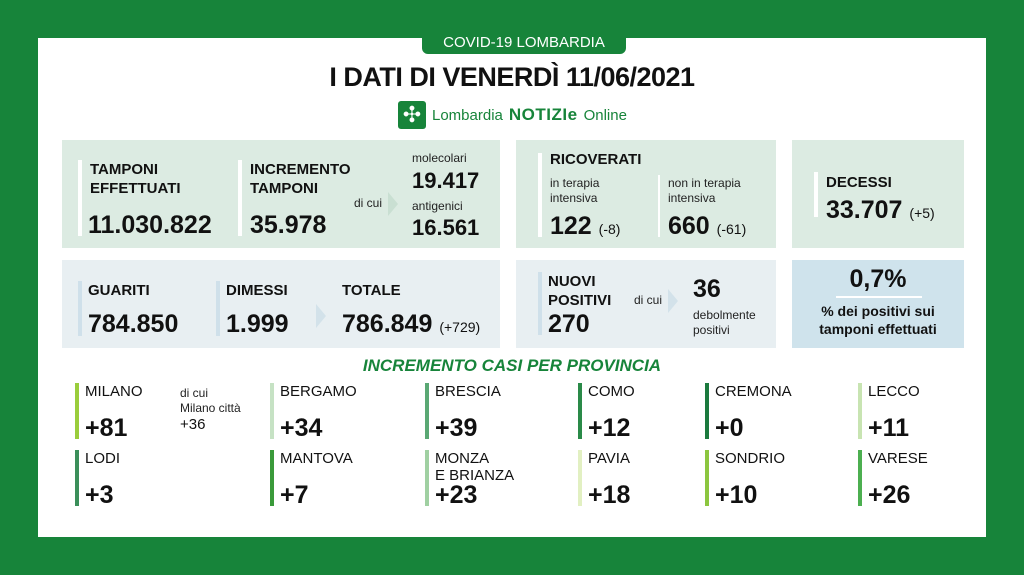 The height and width of the screenshot is (575, 1024). Describe the element at coordinates (150, 225) in the screenshot. I see `tamponi-value: 11.030.822` at that location.